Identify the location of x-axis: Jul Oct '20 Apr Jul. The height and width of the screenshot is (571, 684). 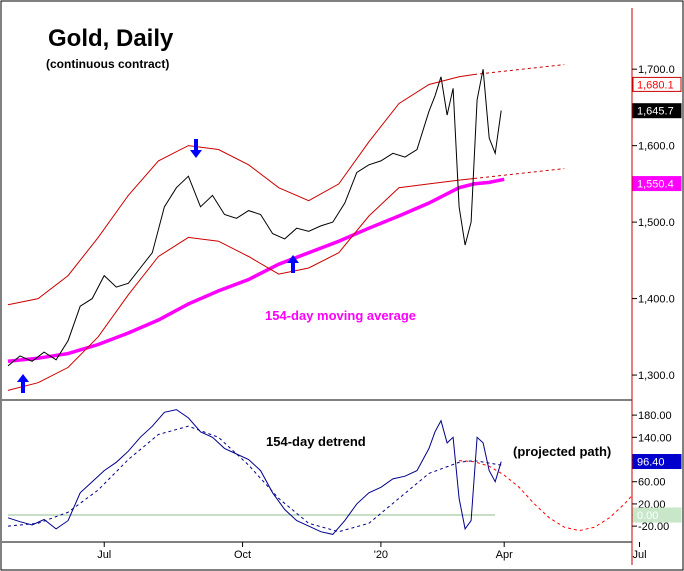
(372, 551).